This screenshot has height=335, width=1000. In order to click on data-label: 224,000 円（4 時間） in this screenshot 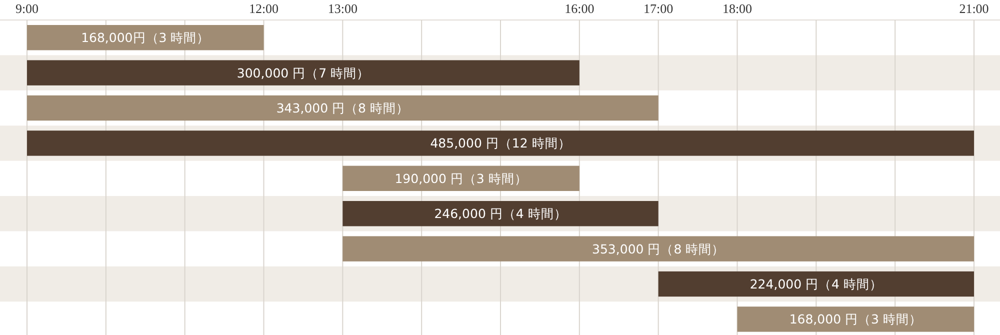, I will do `click(816, 284)`.